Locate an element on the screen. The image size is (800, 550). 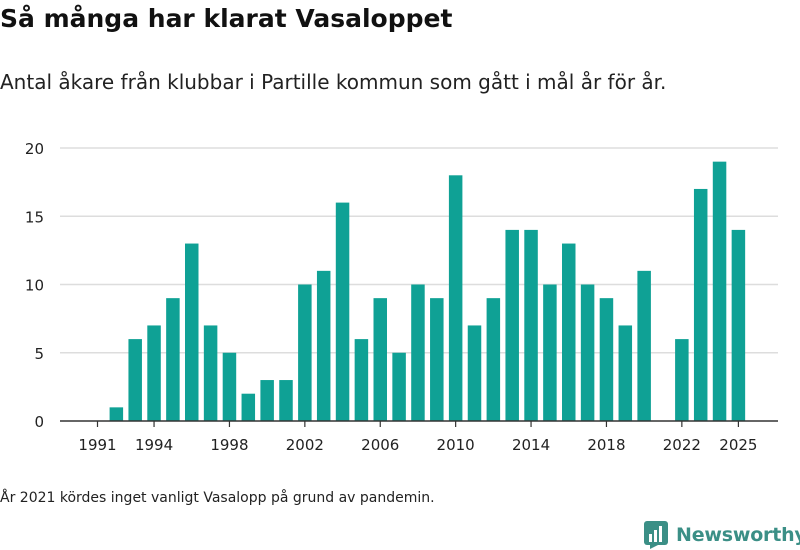
bar-2007 is located at coordinates (399, 386).